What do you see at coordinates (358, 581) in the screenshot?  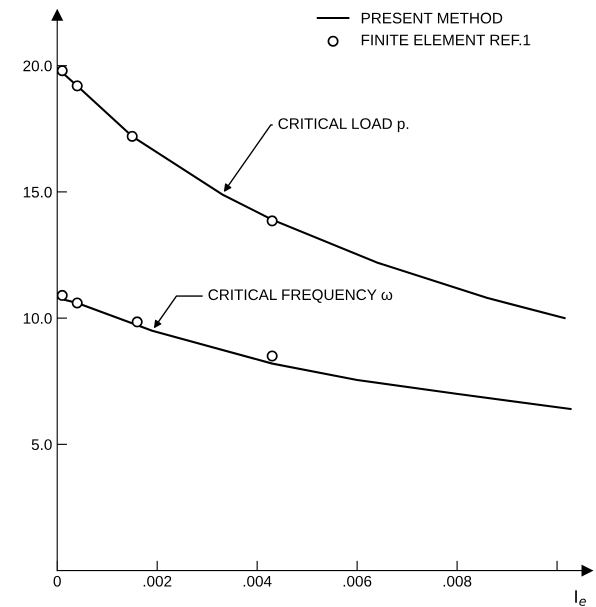 I see `x-tick-label: .006` at bounding box center [358, 581].